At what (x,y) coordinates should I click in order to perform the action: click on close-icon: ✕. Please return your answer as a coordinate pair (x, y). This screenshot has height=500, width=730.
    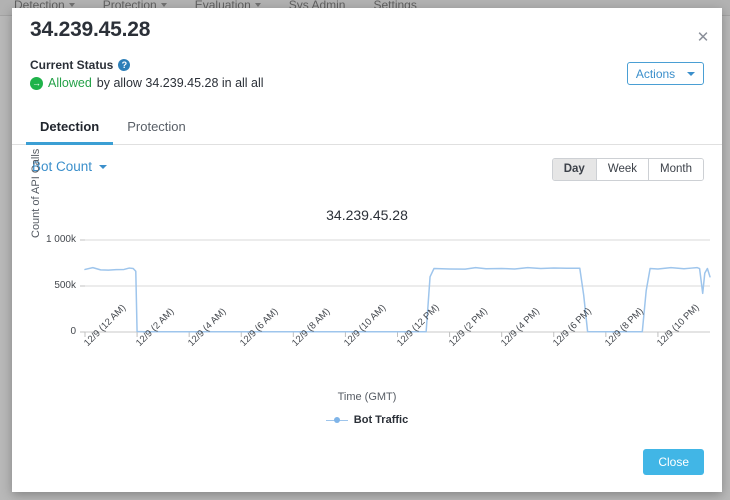
    Looking at the image, I should click on (703, 37).